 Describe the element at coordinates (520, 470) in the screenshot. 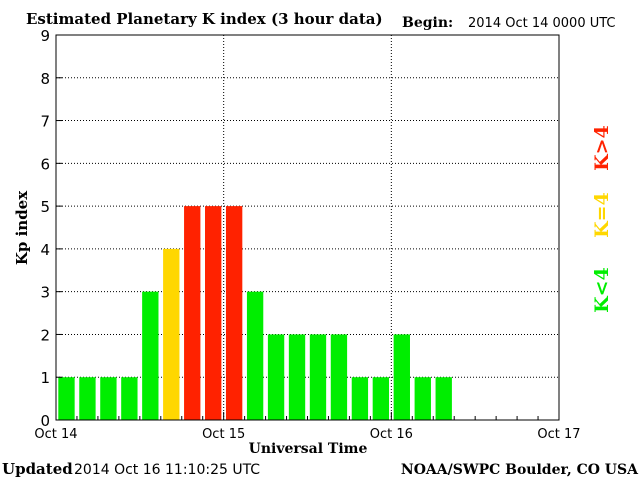

I see `credit-text: NOAA/SWPC Boulder, CO USA` at that location.